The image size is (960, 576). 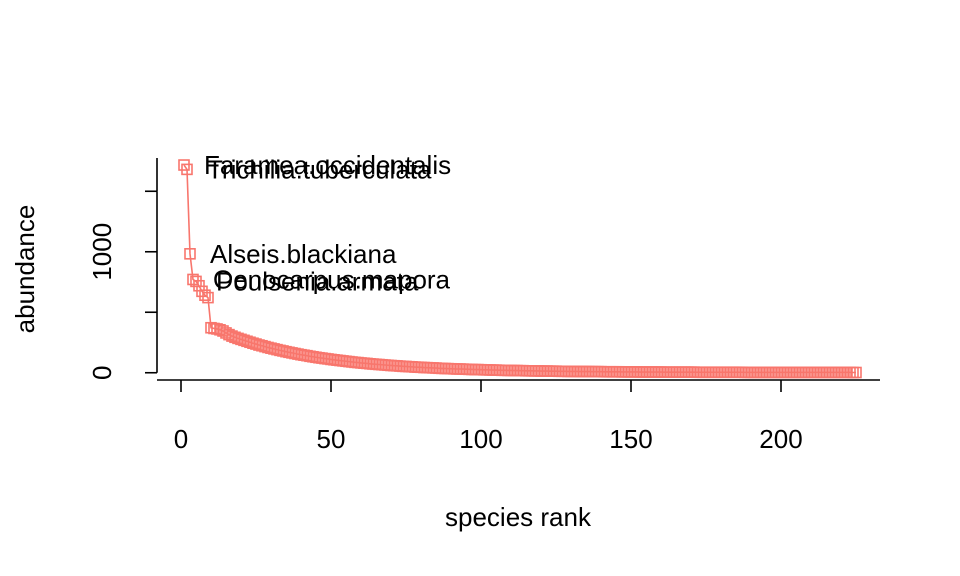 What do you see at coordinates (518, 517) in the screenshot?
I see `x-axis-label: species rank` at bounding box center [518, 517].